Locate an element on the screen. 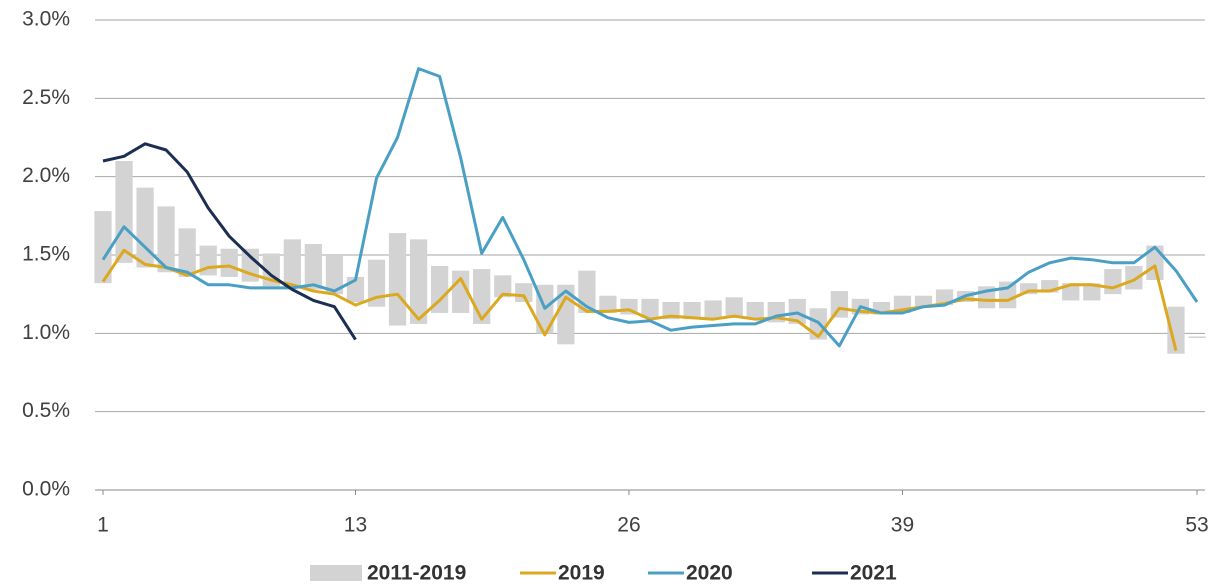 Image resolution: width=1219 pixels, height=588 pixels. x-tick-label: 1 is located at coordinates (103, 525).